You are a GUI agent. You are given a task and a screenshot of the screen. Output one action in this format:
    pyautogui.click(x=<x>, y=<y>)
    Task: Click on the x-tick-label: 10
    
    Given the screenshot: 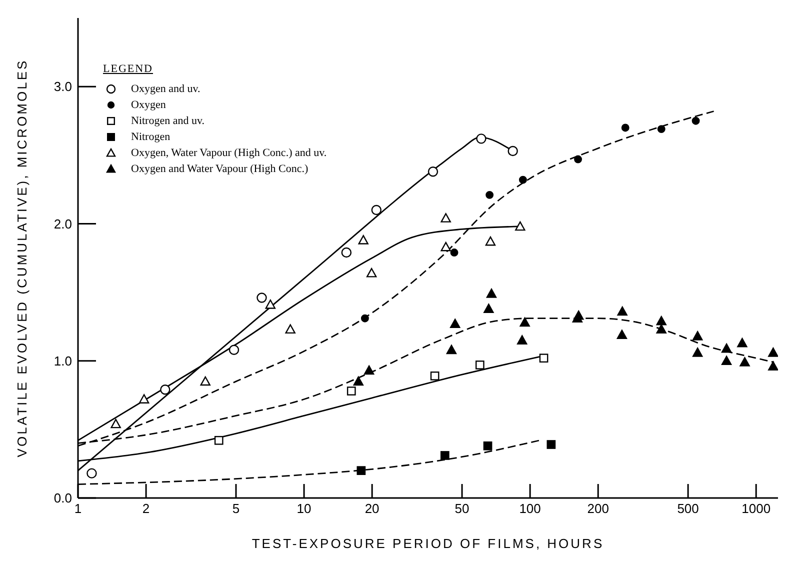 What is the action you would take?
    pyautogui.click(x=304, y=508)
    